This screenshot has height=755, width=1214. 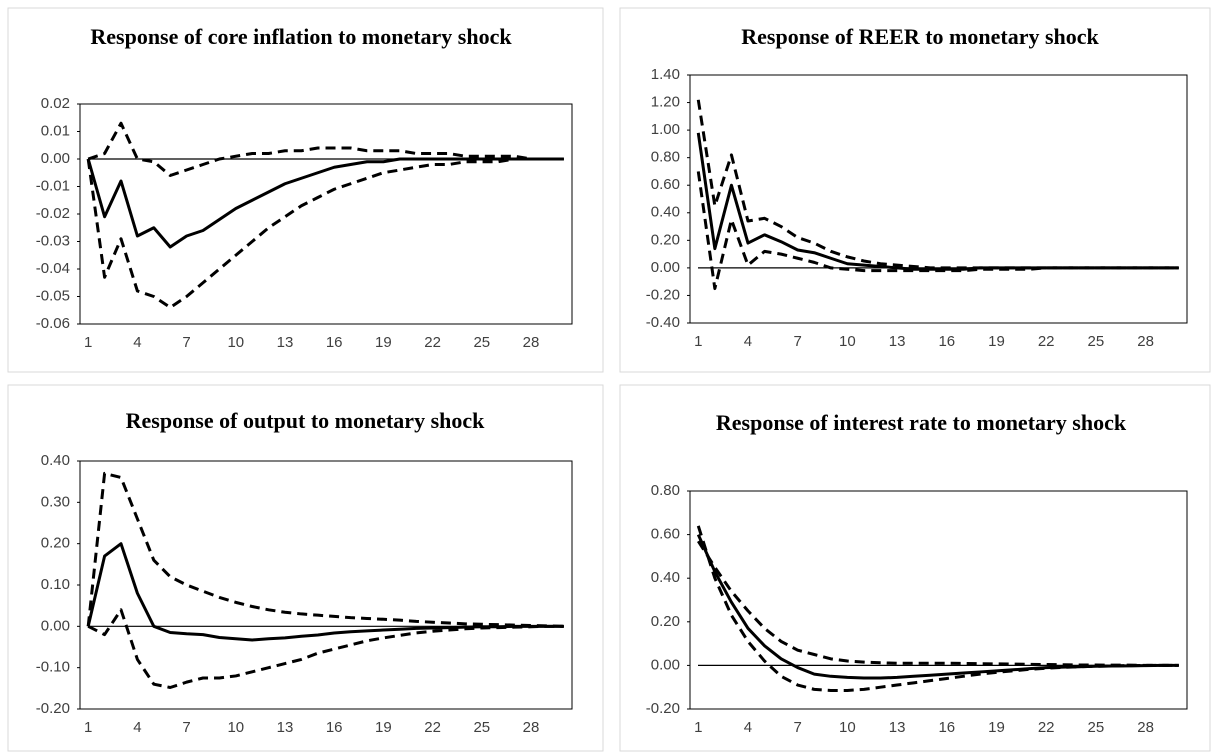 I want to click on response-line, so click(x=325, y=203).